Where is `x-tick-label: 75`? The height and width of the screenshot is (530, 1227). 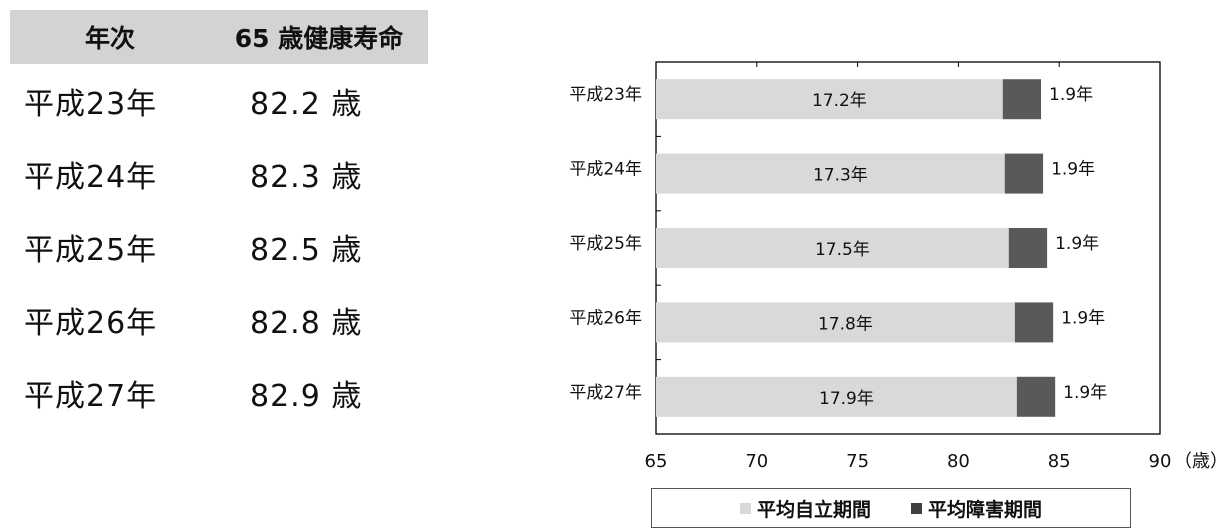 x-tick-label: 75 is located at coordinates (857, 461).